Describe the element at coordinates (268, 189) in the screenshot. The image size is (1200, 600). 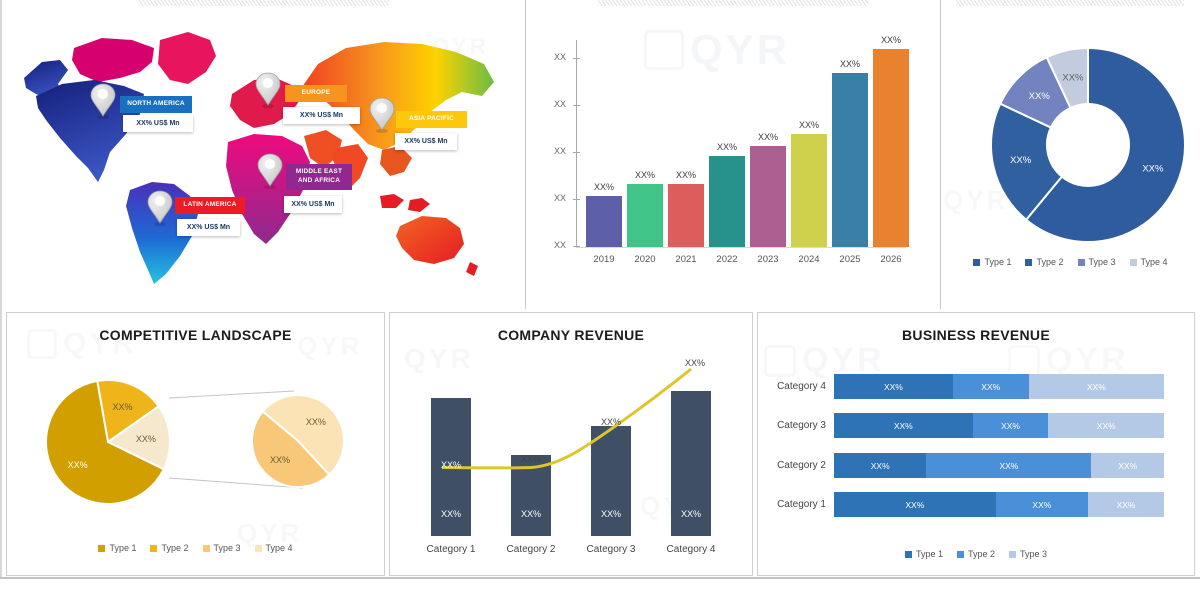
I see `map-africa` at that location.